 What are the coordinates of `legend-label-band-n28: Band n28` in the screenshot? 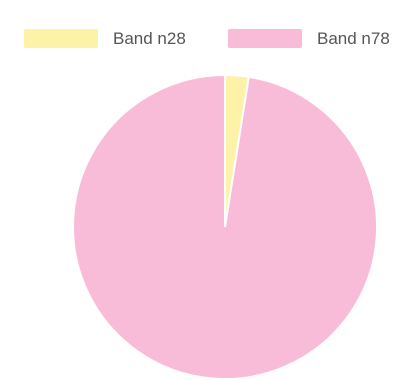 It's located at (149, 38).